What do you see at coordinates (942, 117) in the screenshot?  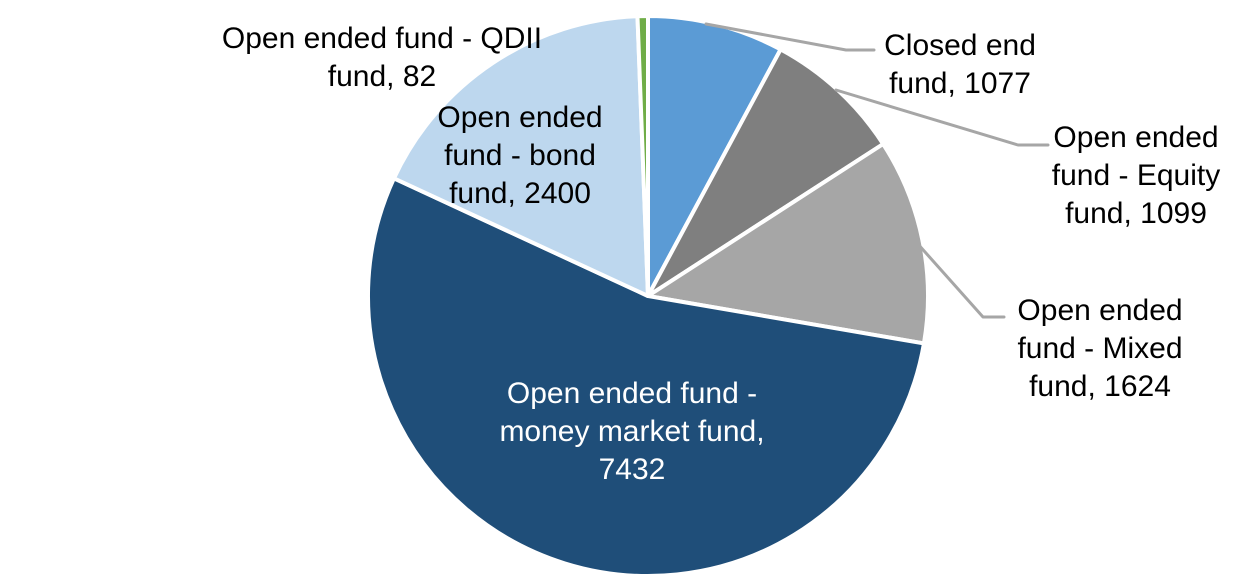 I see `leader-line-open-ended-fund-equity-fund` at bounding box center [942, 117].